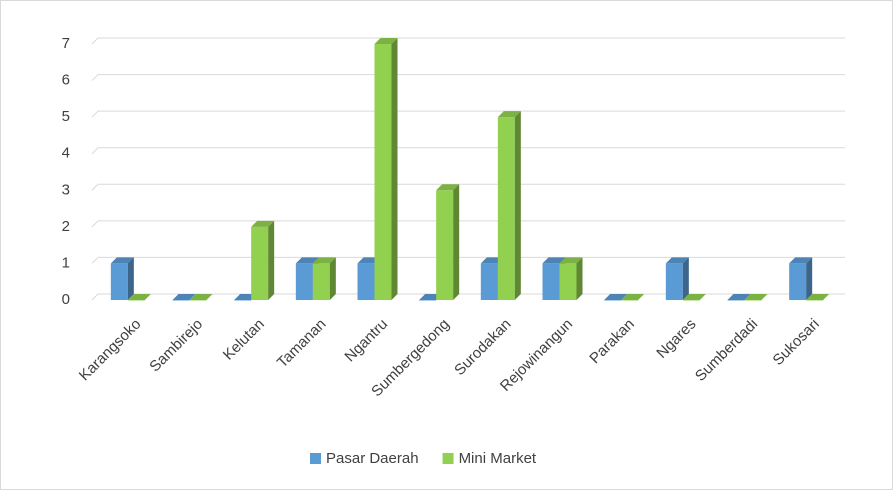 The height and width of the screenshot is (491, 894). Describe the element at coordinates (66, 226) in the screenshot. I see `y-tick-label: 2` at that location.